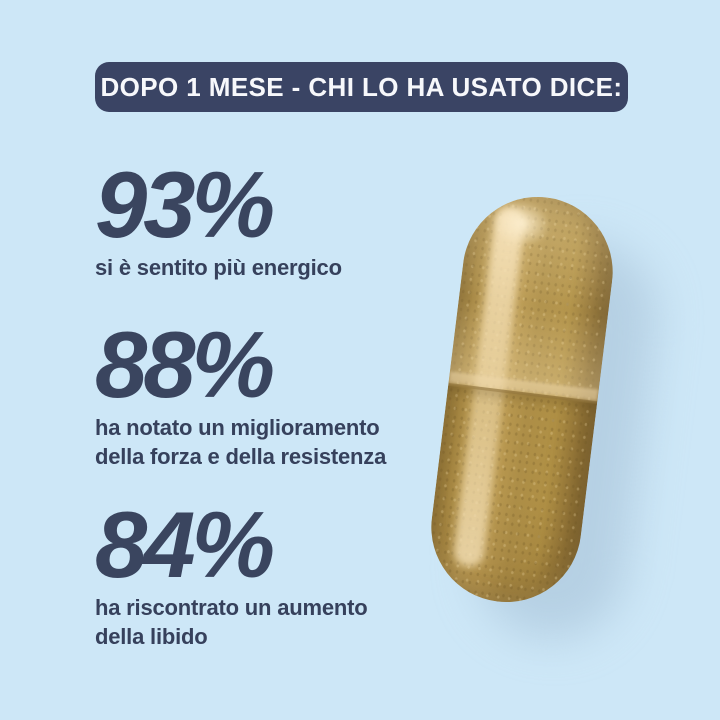 The image size is (720, 720). Describe the element at coordinates (231, 622) in the screenshot. I see `stat-label: ha riscontrato un aumento della libido` at that location.